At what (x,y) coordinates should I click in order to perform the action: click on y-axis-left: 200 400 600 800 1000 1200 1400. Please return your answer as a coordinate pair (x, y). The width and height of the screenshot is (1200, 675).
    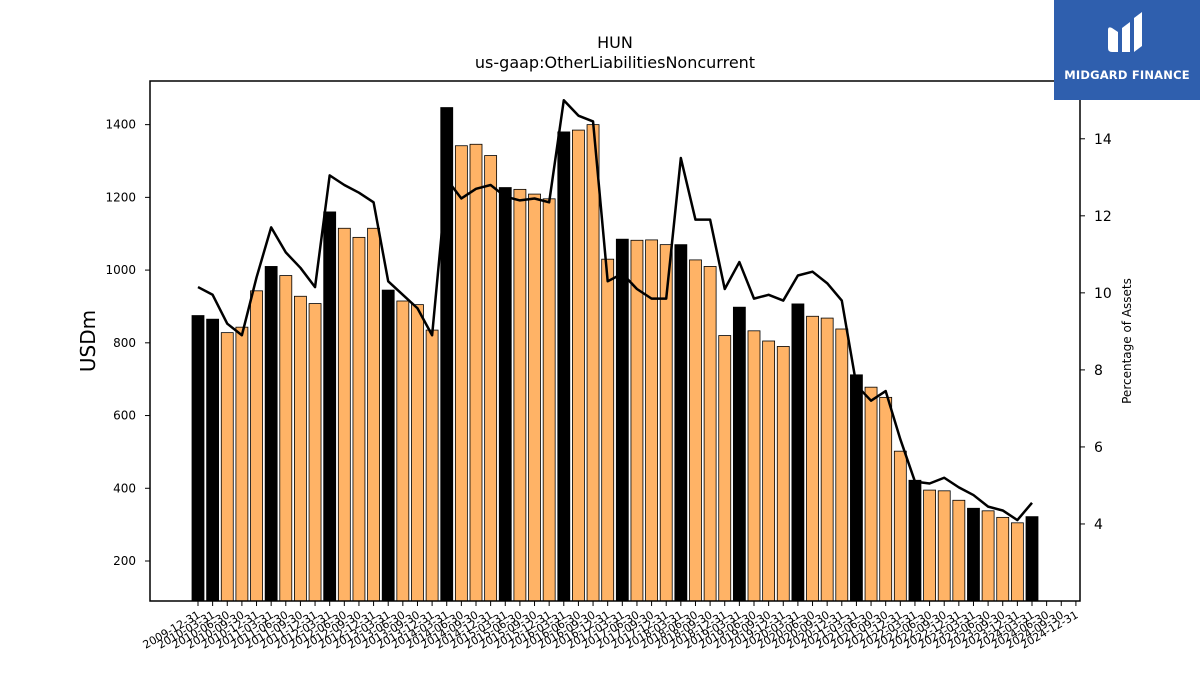
    Looking at the image, I should click on (127, 343).